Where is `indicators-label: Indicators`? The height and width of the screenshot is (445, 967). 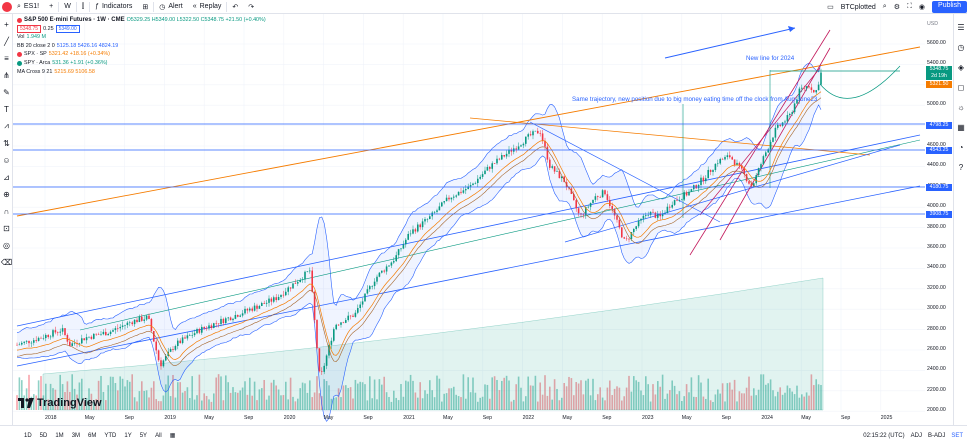
indicators-label: Indicators is located at coordinates (117, 6).